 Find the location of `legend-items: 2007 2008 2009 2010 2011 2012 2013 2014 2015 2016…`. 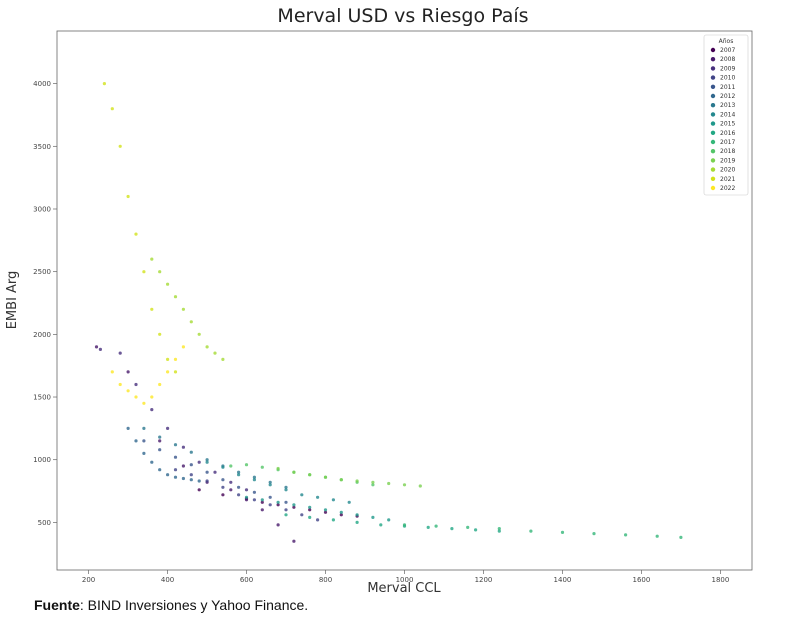

legend-items: 2007 2008 2009 2010 2011 2012 2013 2014 2015 2016… is located at coordinates (722, 119).